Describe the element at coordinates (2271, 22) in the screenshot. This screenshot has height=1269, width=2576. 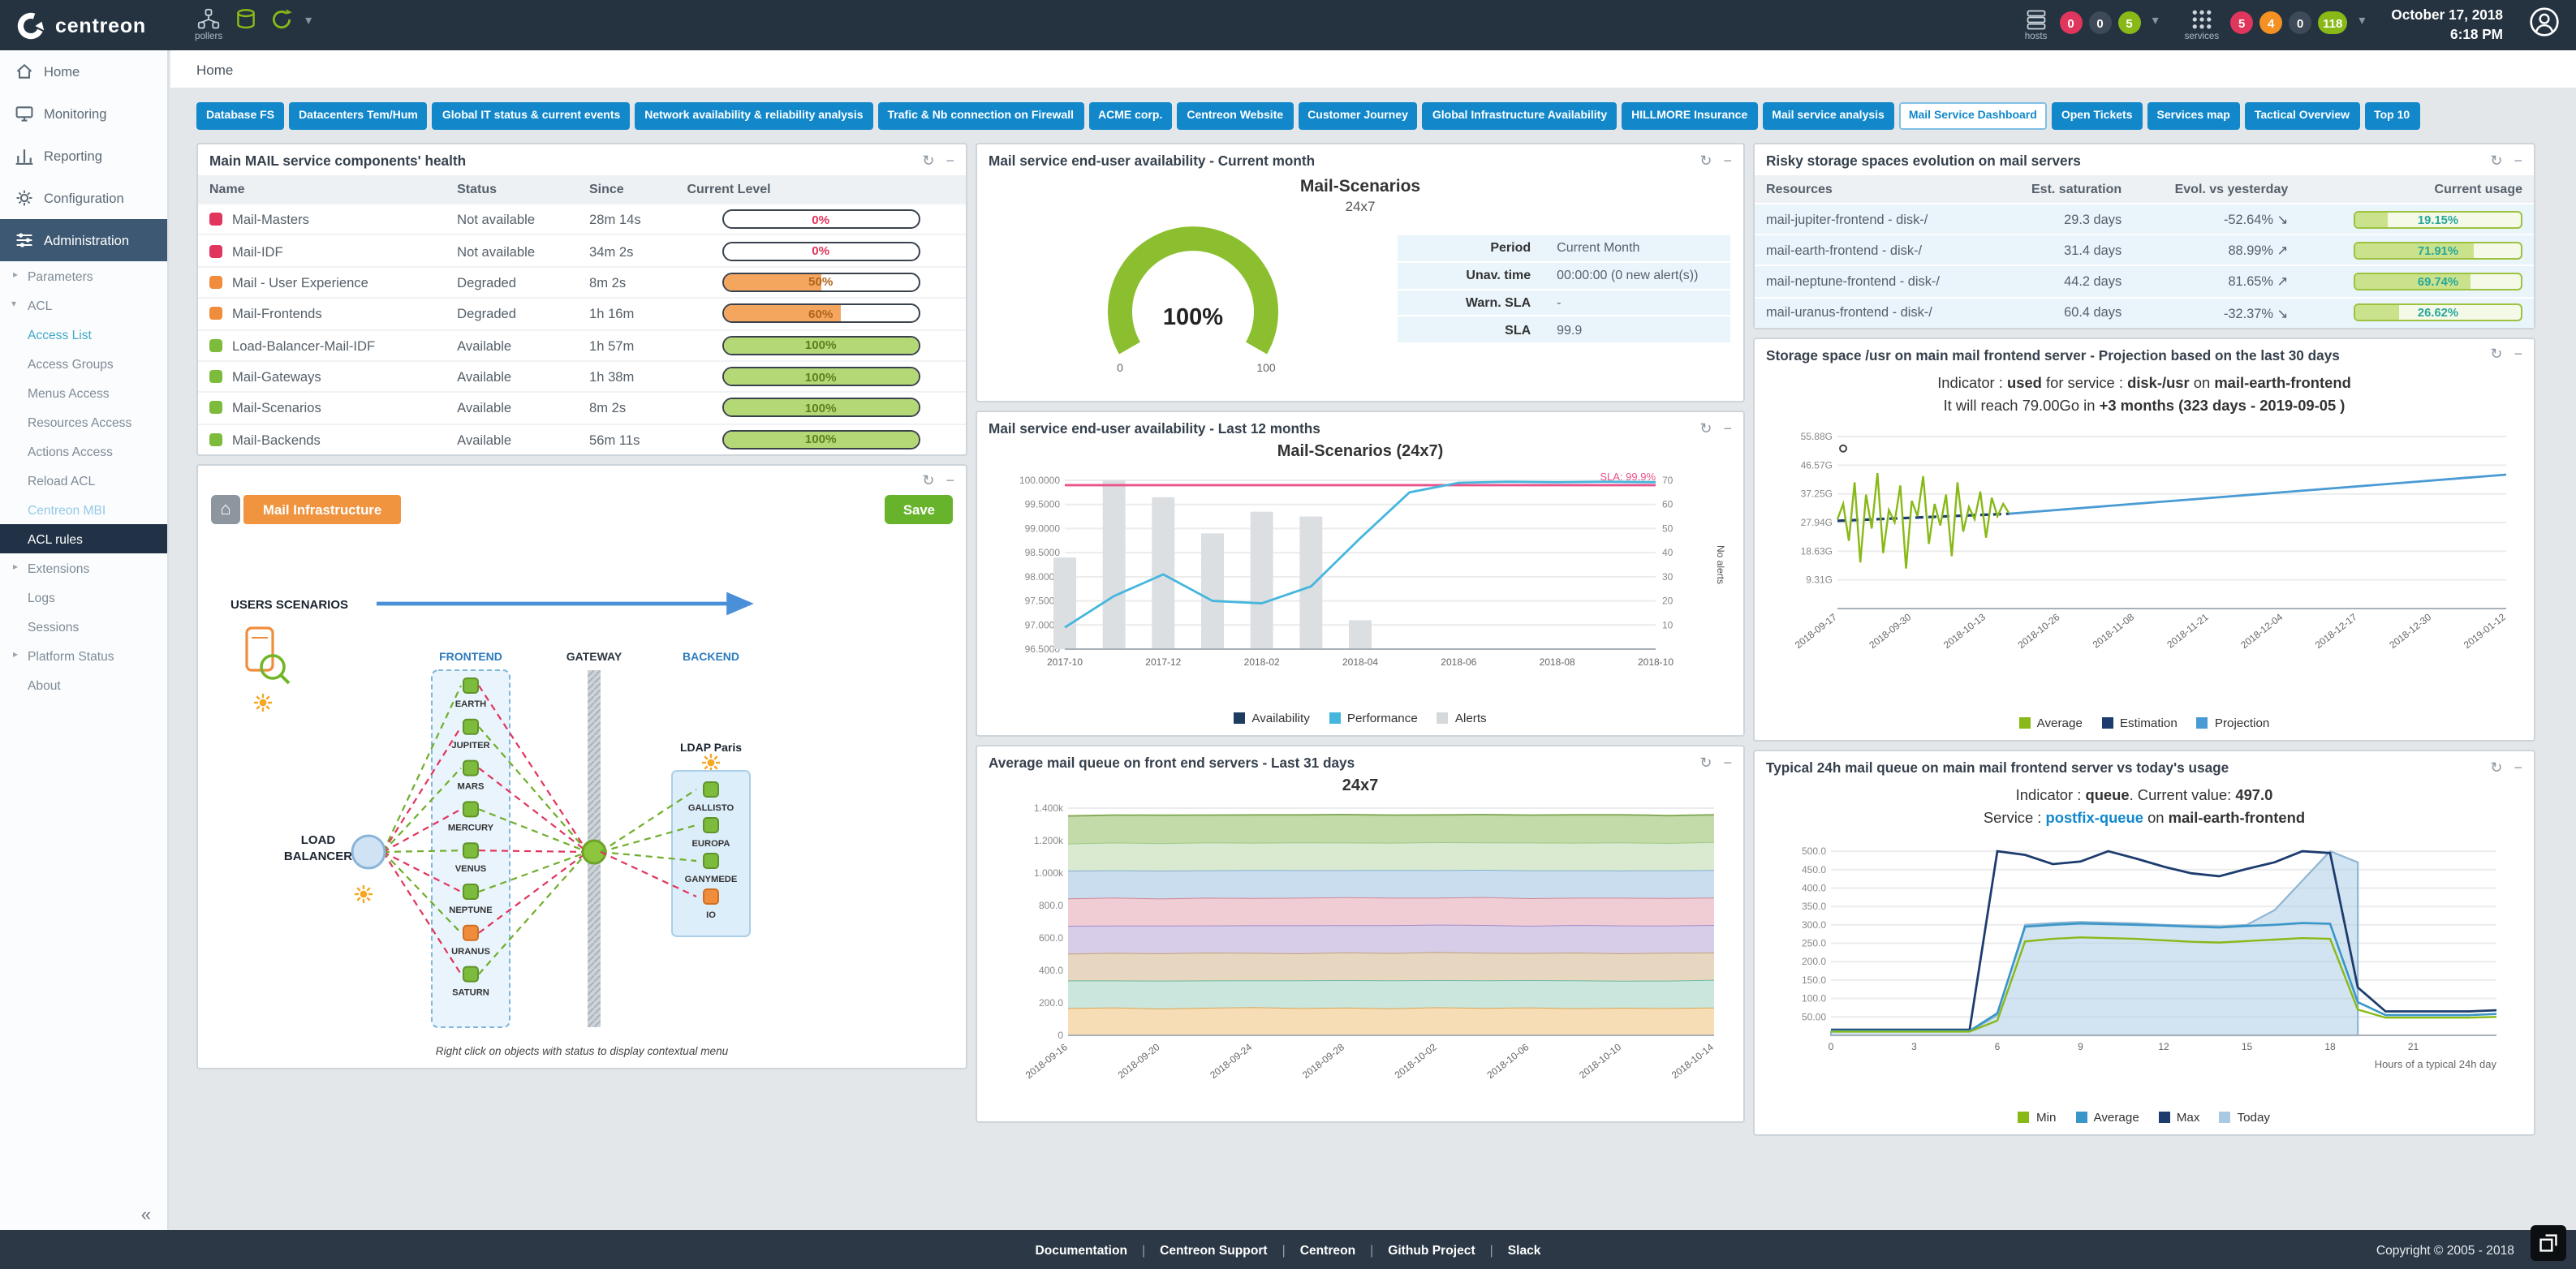
I see `service-status-badge: 4` at that location.